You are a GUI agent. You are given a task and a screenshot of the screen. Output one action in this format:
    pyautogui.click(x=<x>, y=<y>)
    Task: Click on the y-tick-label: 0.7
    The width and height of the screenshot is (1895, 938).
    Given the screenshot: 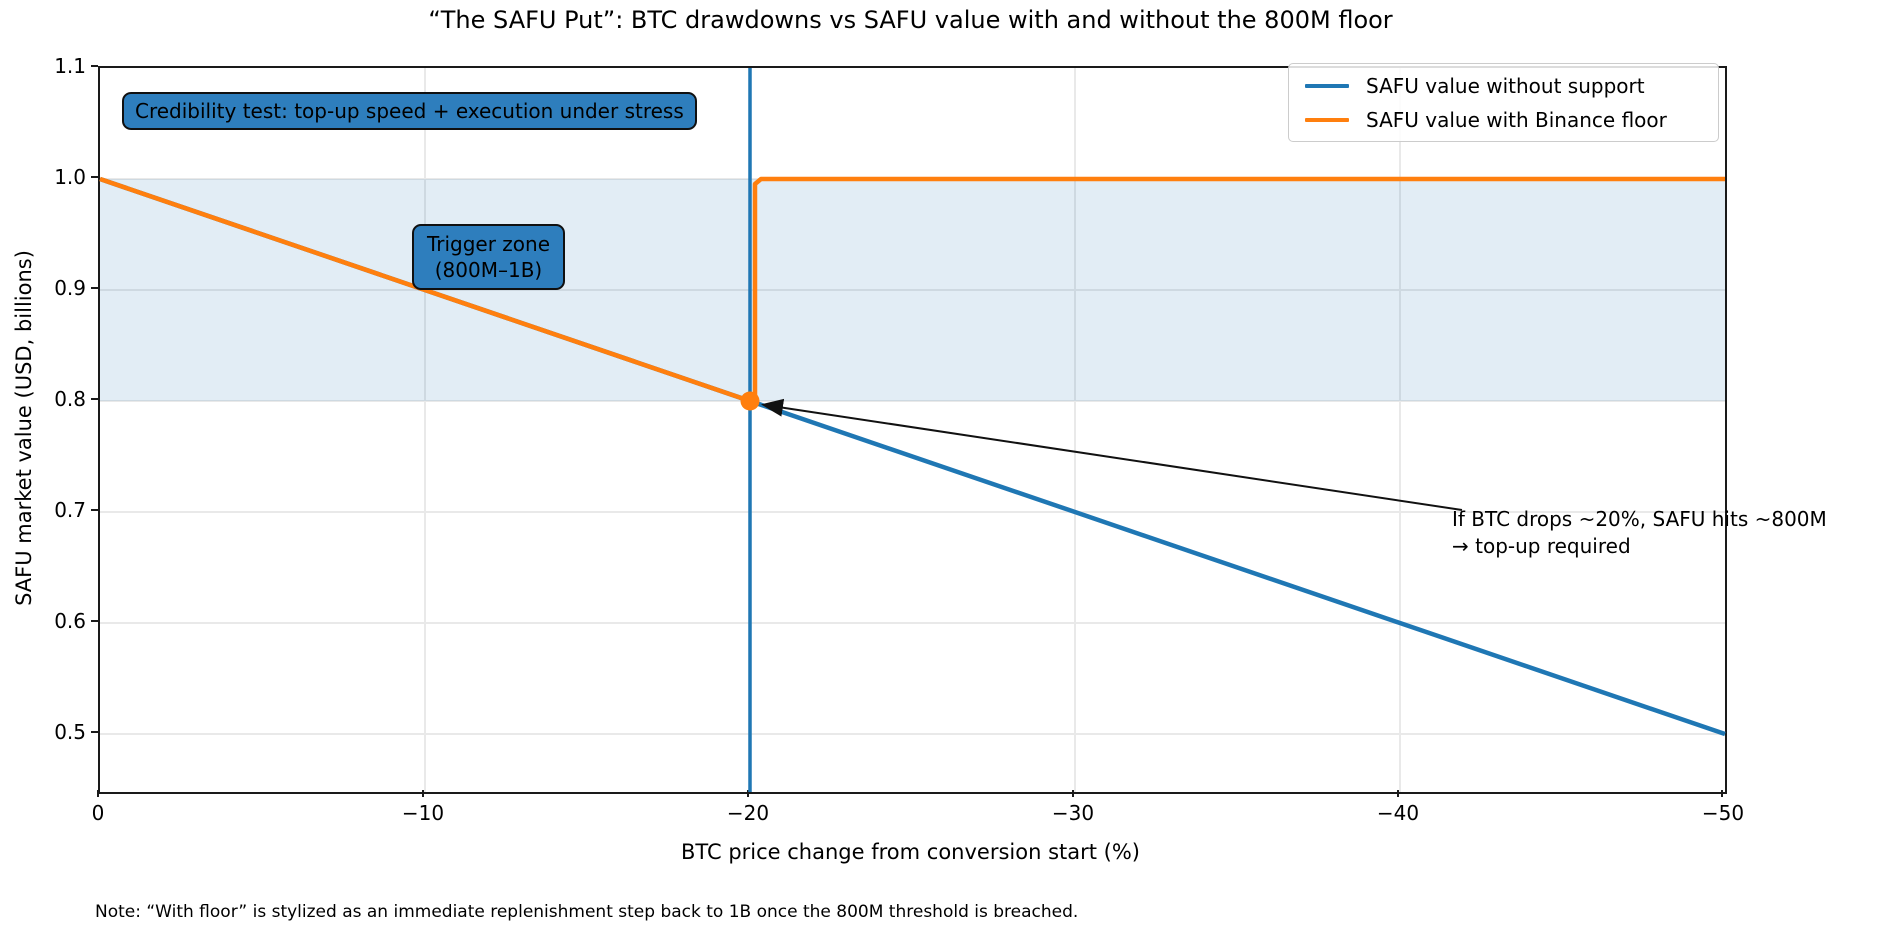 What is the action you would take?
    pyautogui.click(x=70, y=510)
    